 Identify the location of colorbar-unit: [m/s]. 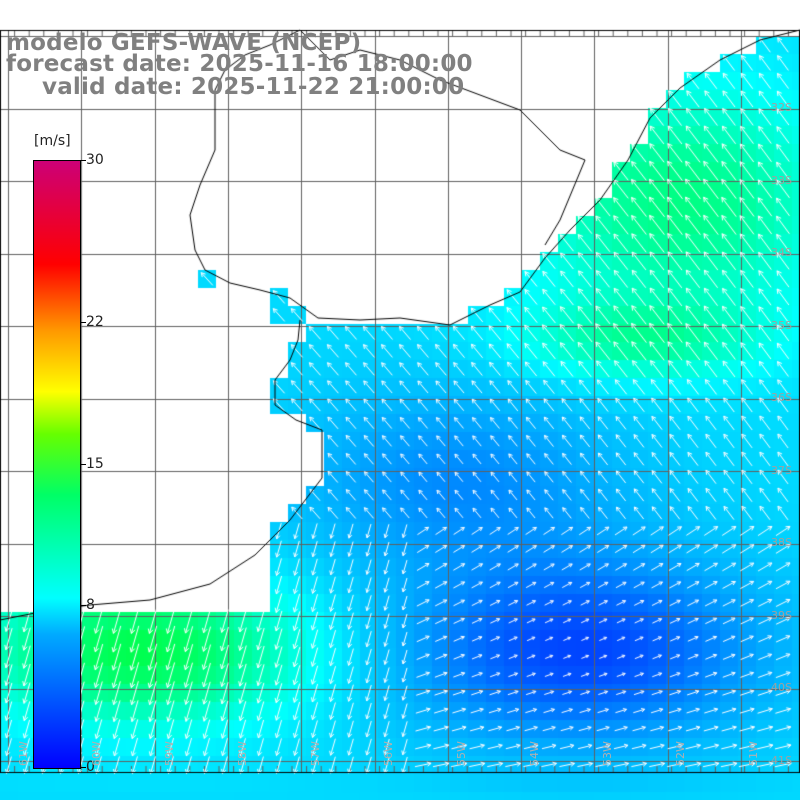
(52, 141).